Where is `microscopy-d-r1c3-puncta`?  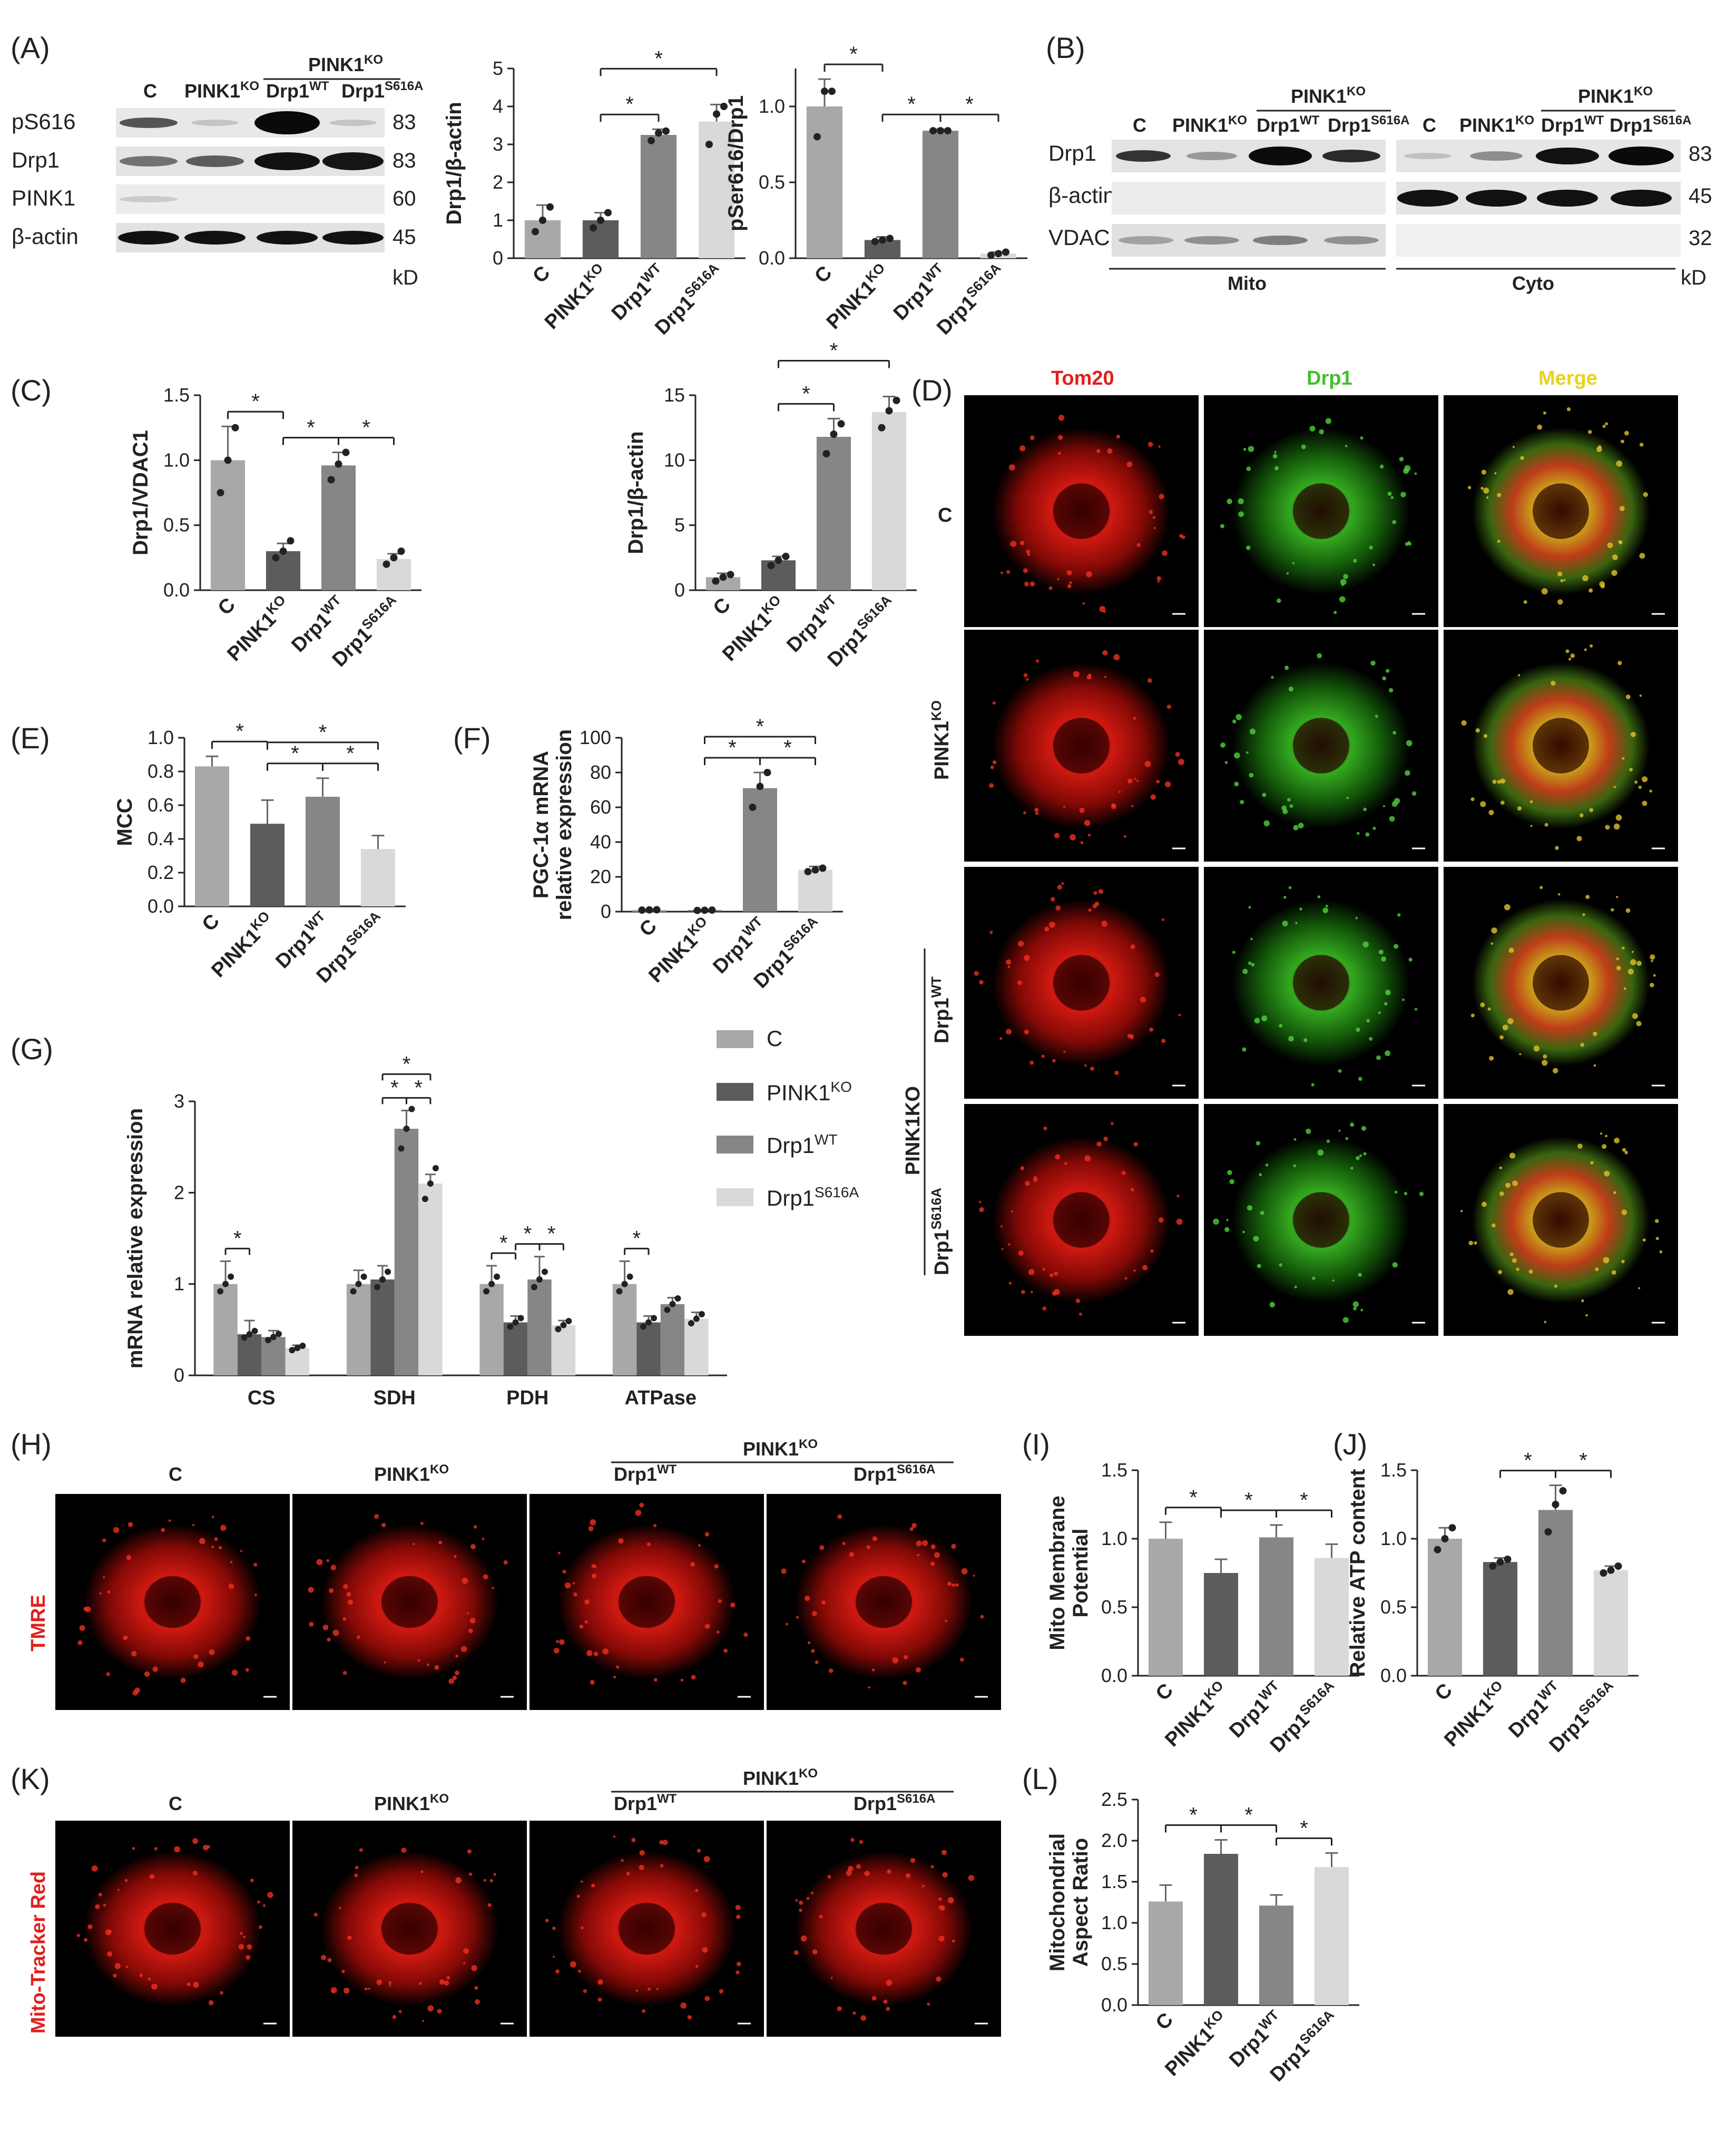 microscopy-d-r1c3-puncta is located at coordinates (1607, 424).